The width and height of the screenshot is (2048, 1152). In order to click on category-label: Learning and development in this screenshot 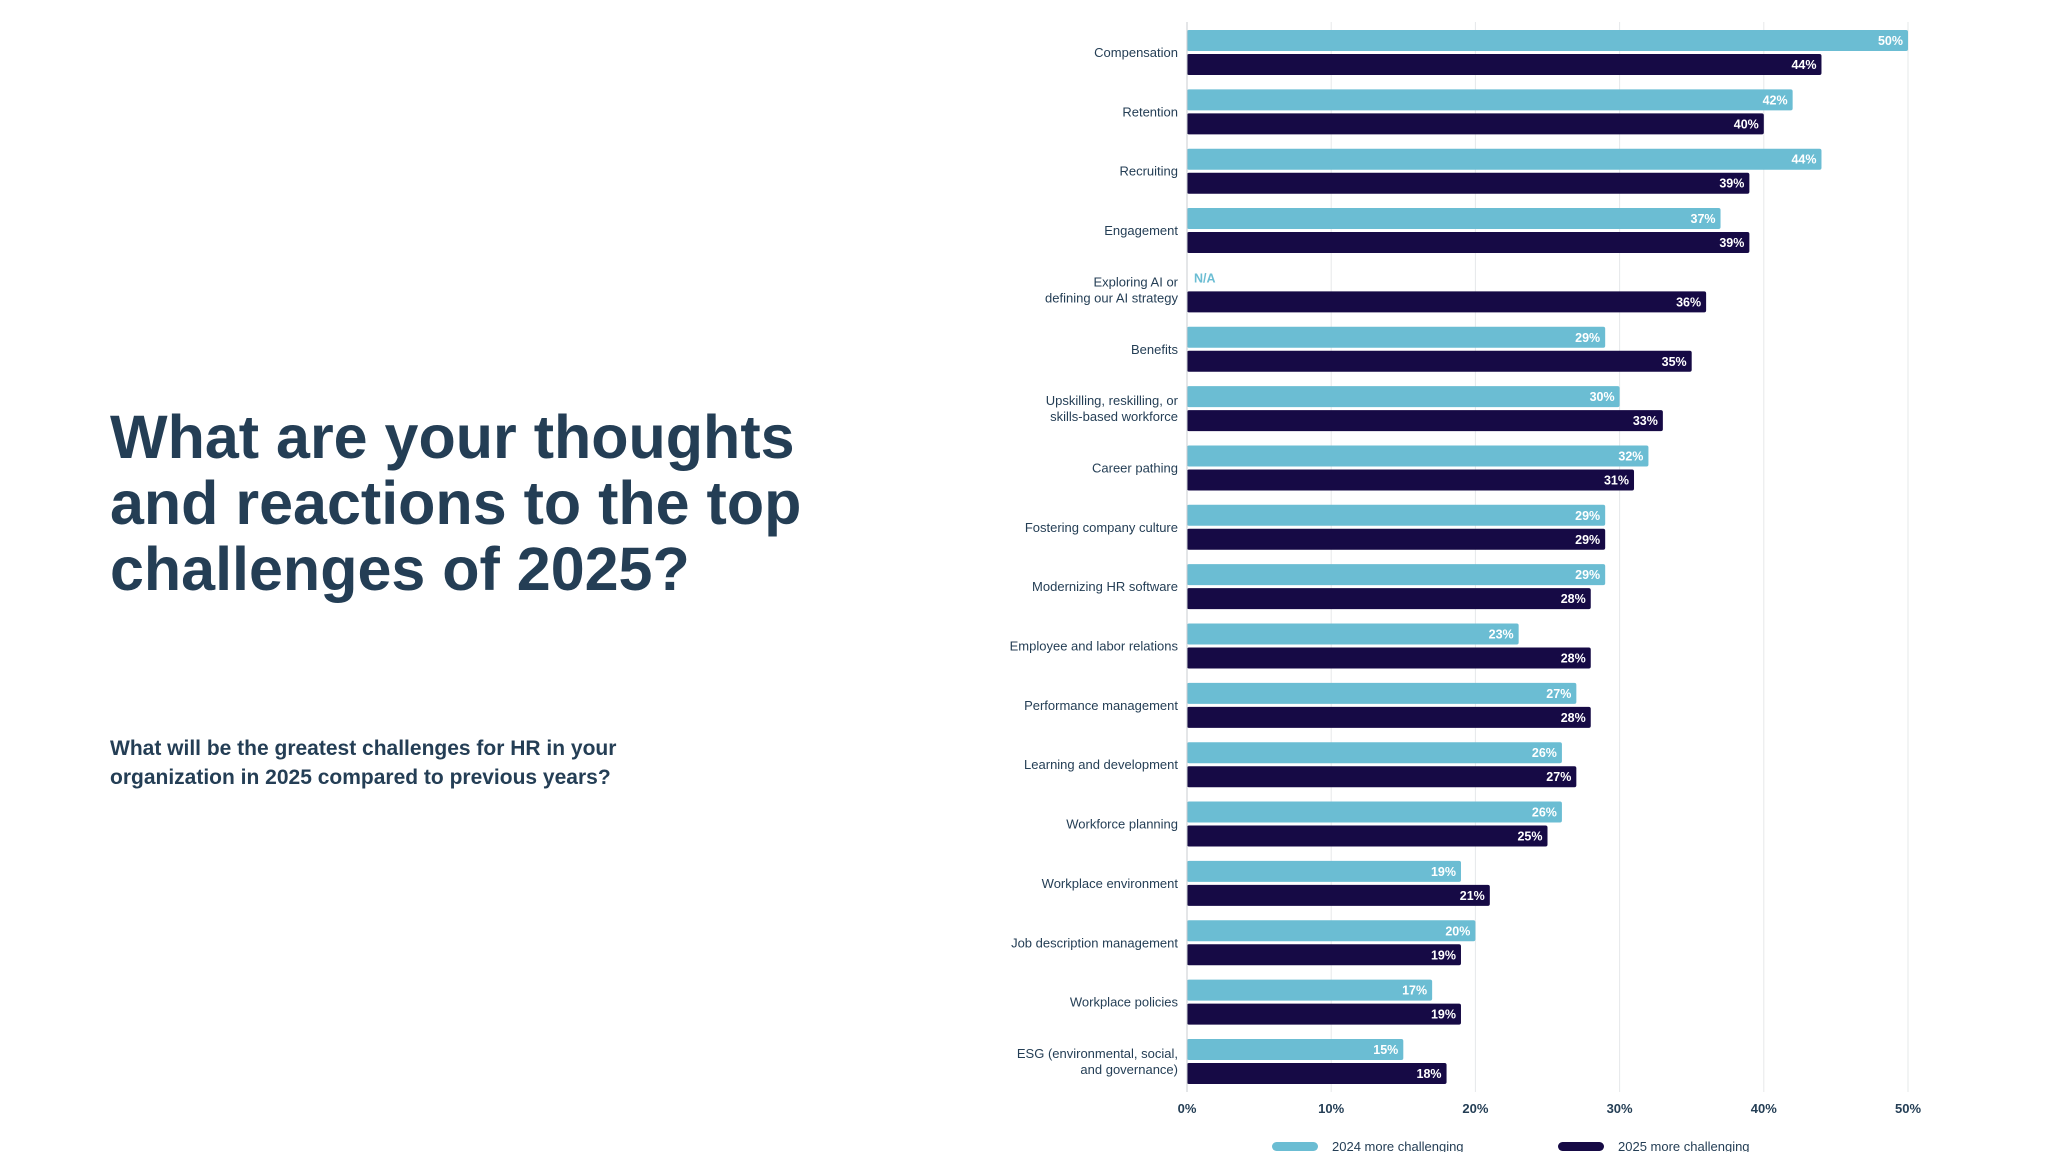, I will do `click(1101, 764)`.